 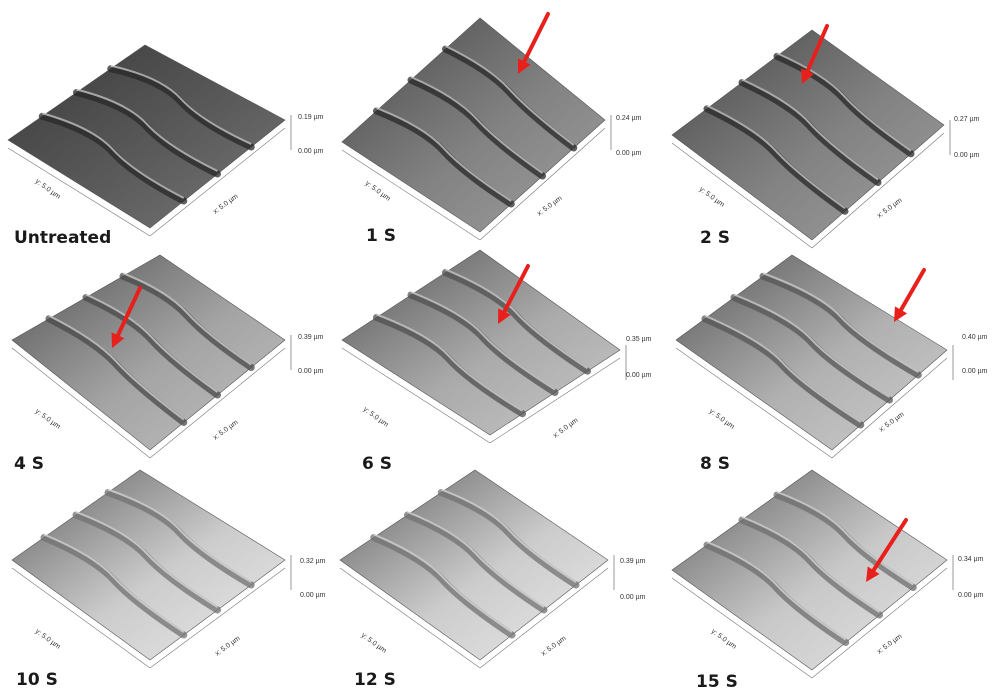 What do you see at coordinates (311, 117) in the screenshot?
I see `z-max-label: 0.19 µm` at bounding box center [311, 117].